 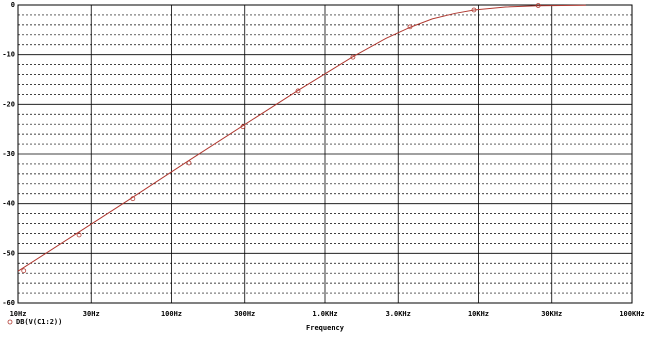 I want to click on x-tick-label: 100KHz, so click(x=631, y=314).